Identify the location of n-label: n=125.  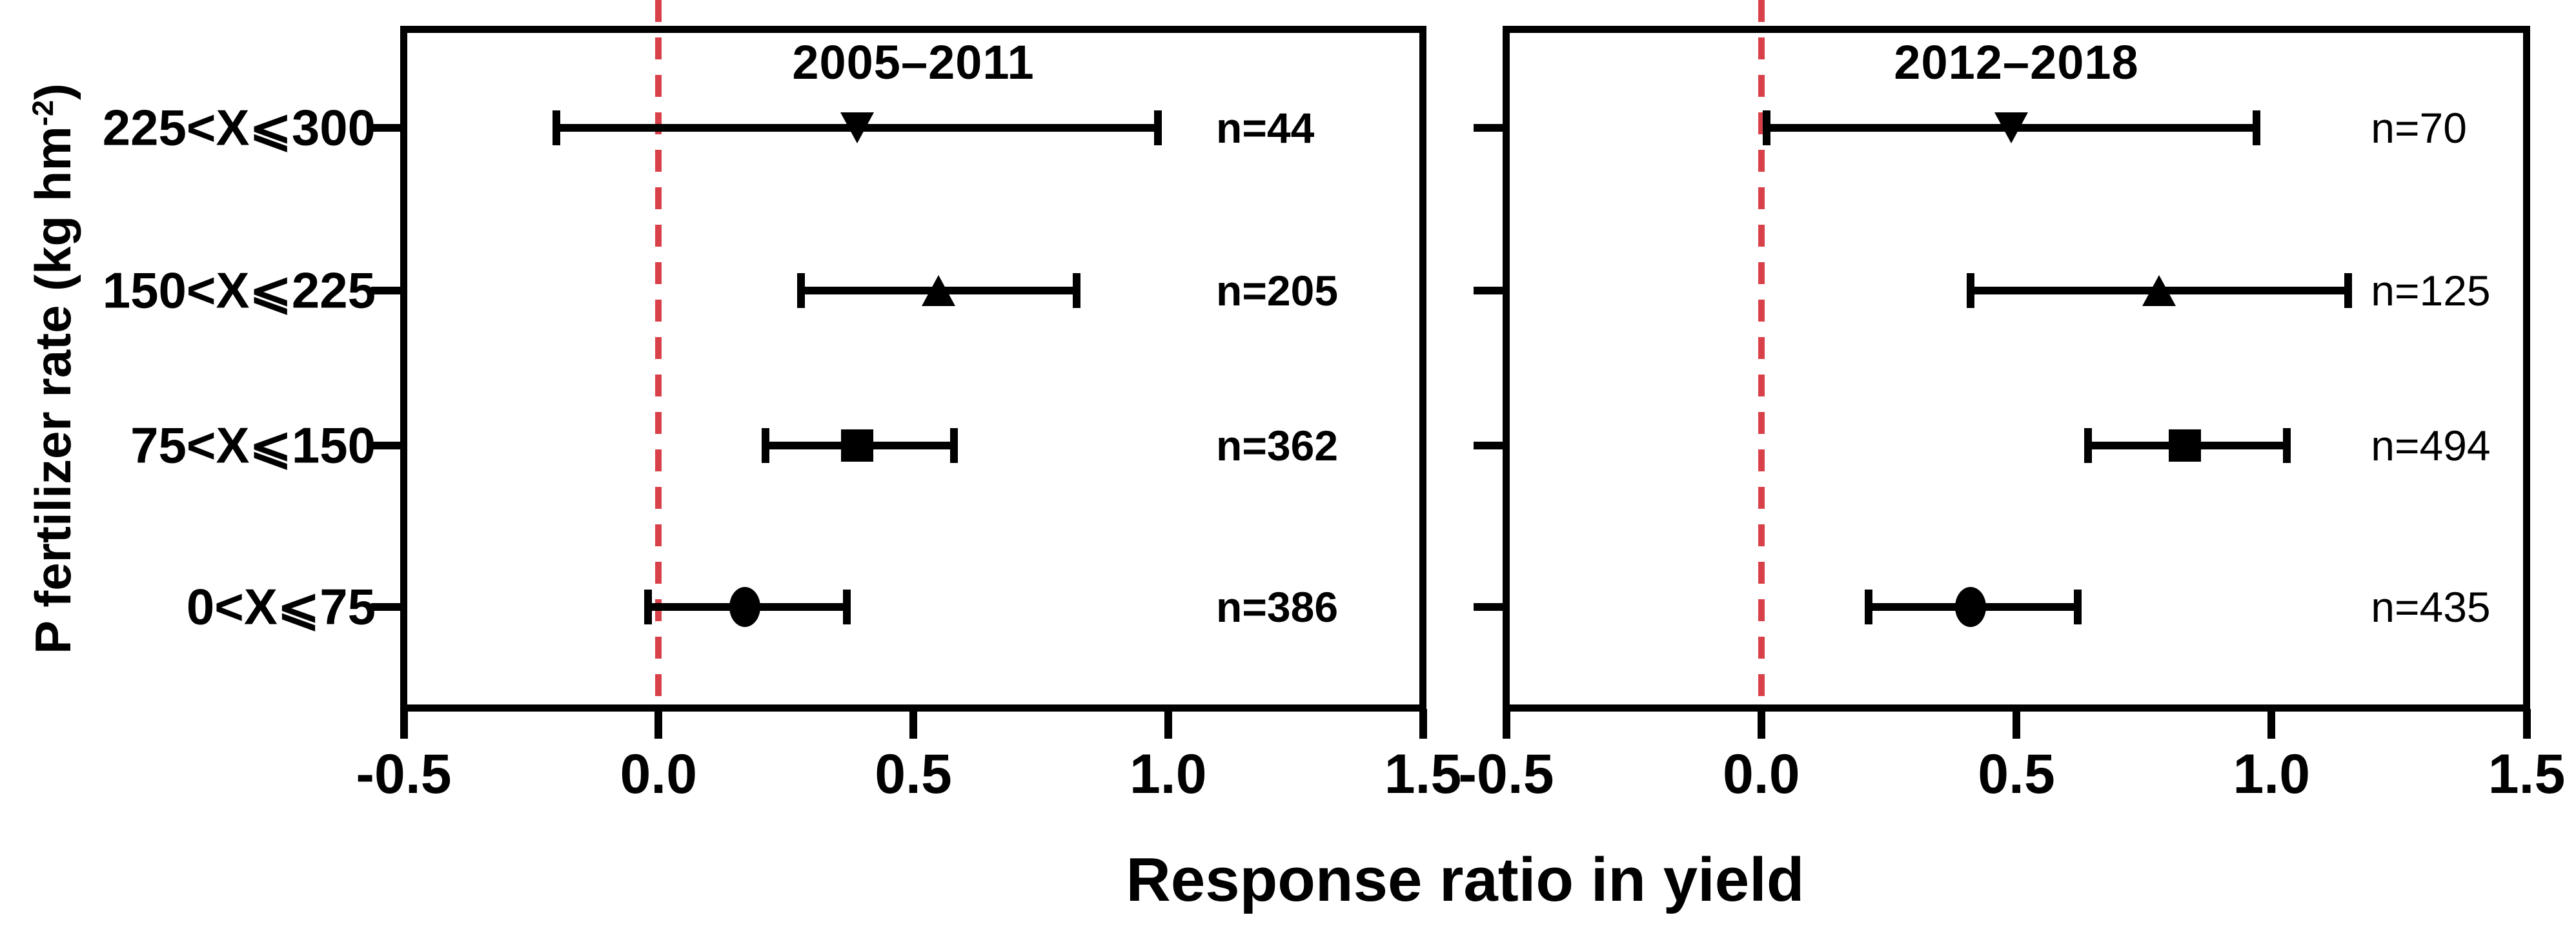
(2431, 290).